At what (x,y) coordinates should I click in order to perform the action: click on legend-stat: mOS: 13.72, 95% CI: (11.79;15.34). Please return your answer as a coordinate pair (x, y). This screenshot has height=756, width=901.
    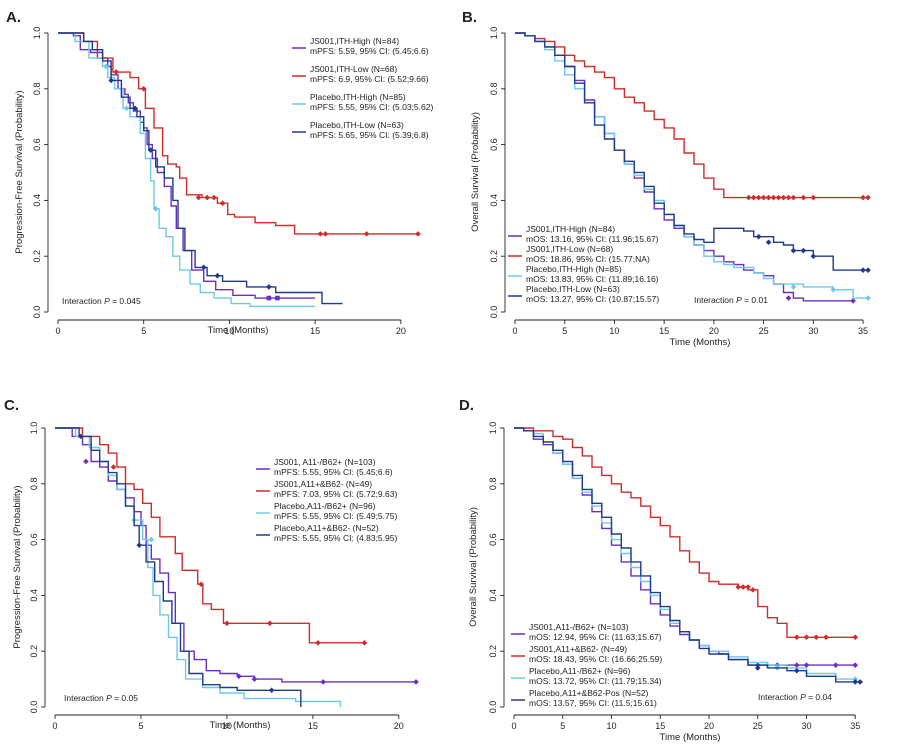
    Looking at the image, I should click on (595, 681).